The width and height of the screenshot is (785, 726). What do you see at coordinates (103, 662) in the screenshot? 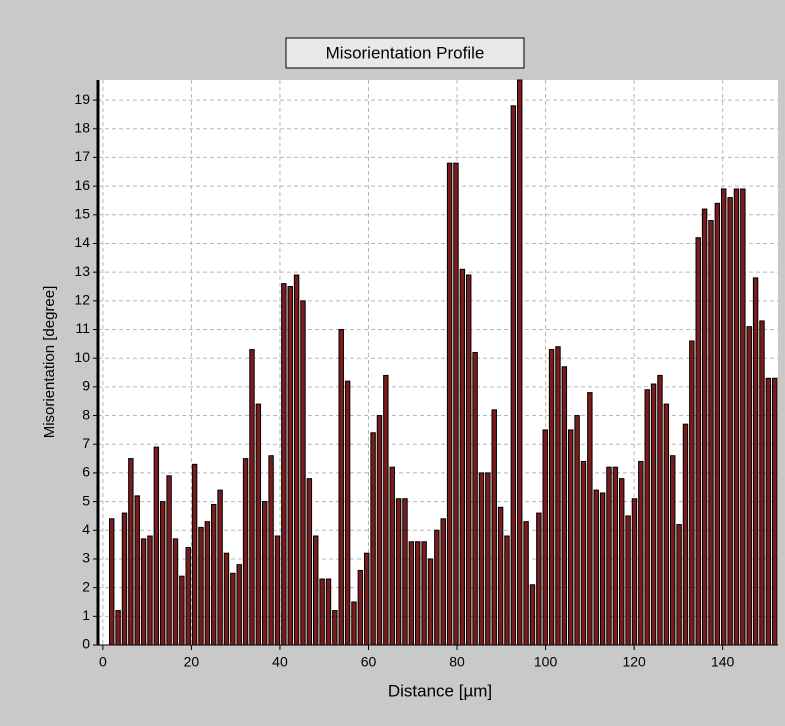
I see `x-tick-label: 0` at bounding box center [103, 662].